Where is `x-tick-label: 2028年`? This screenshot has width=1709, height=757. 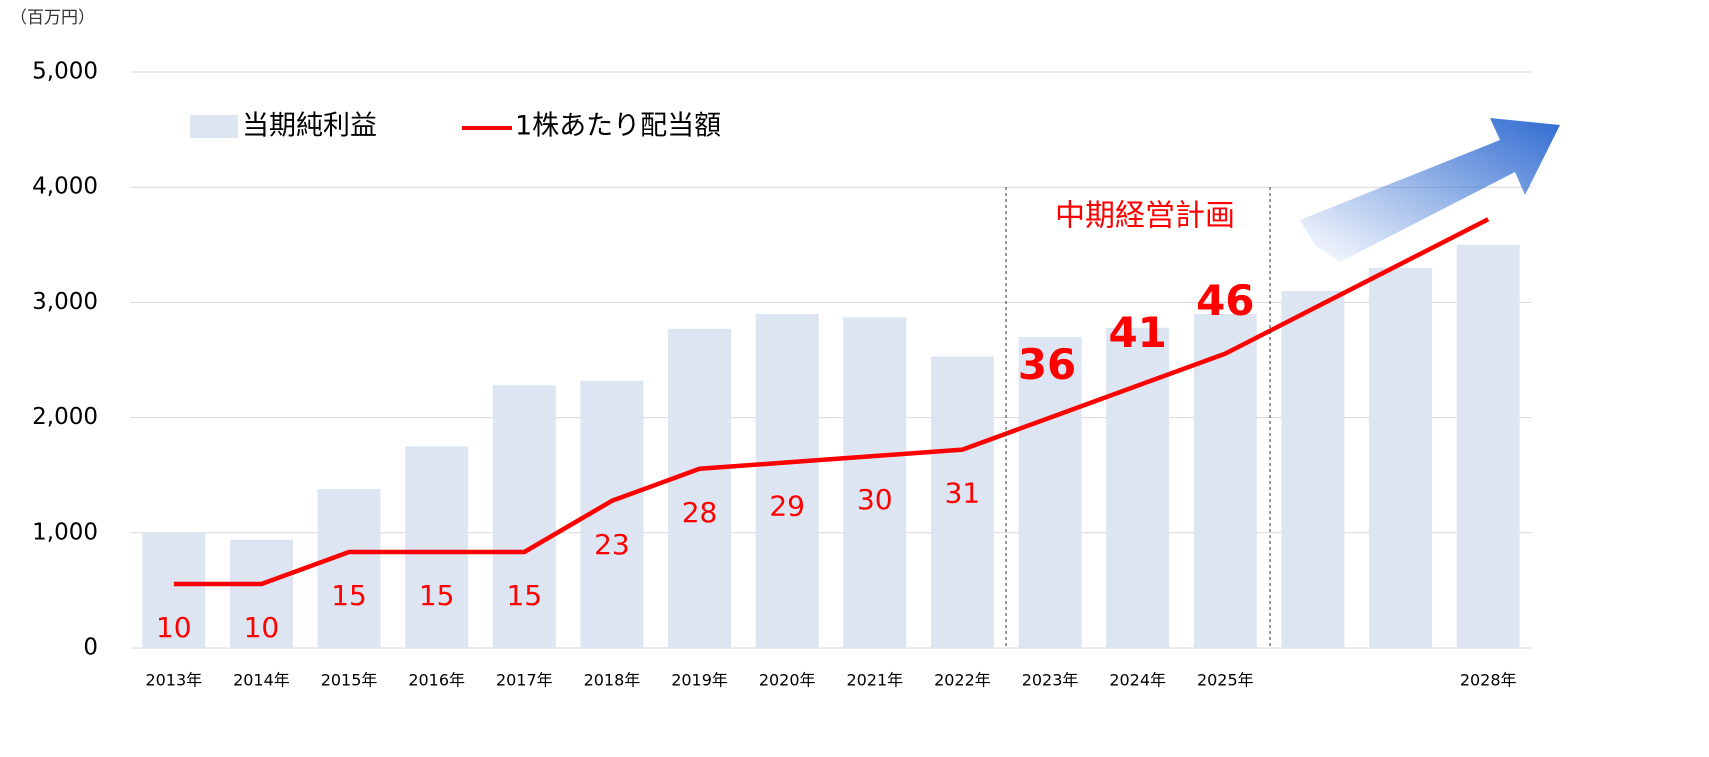
x-tick-label: 2028年 is located at coordinates (1488, 680).